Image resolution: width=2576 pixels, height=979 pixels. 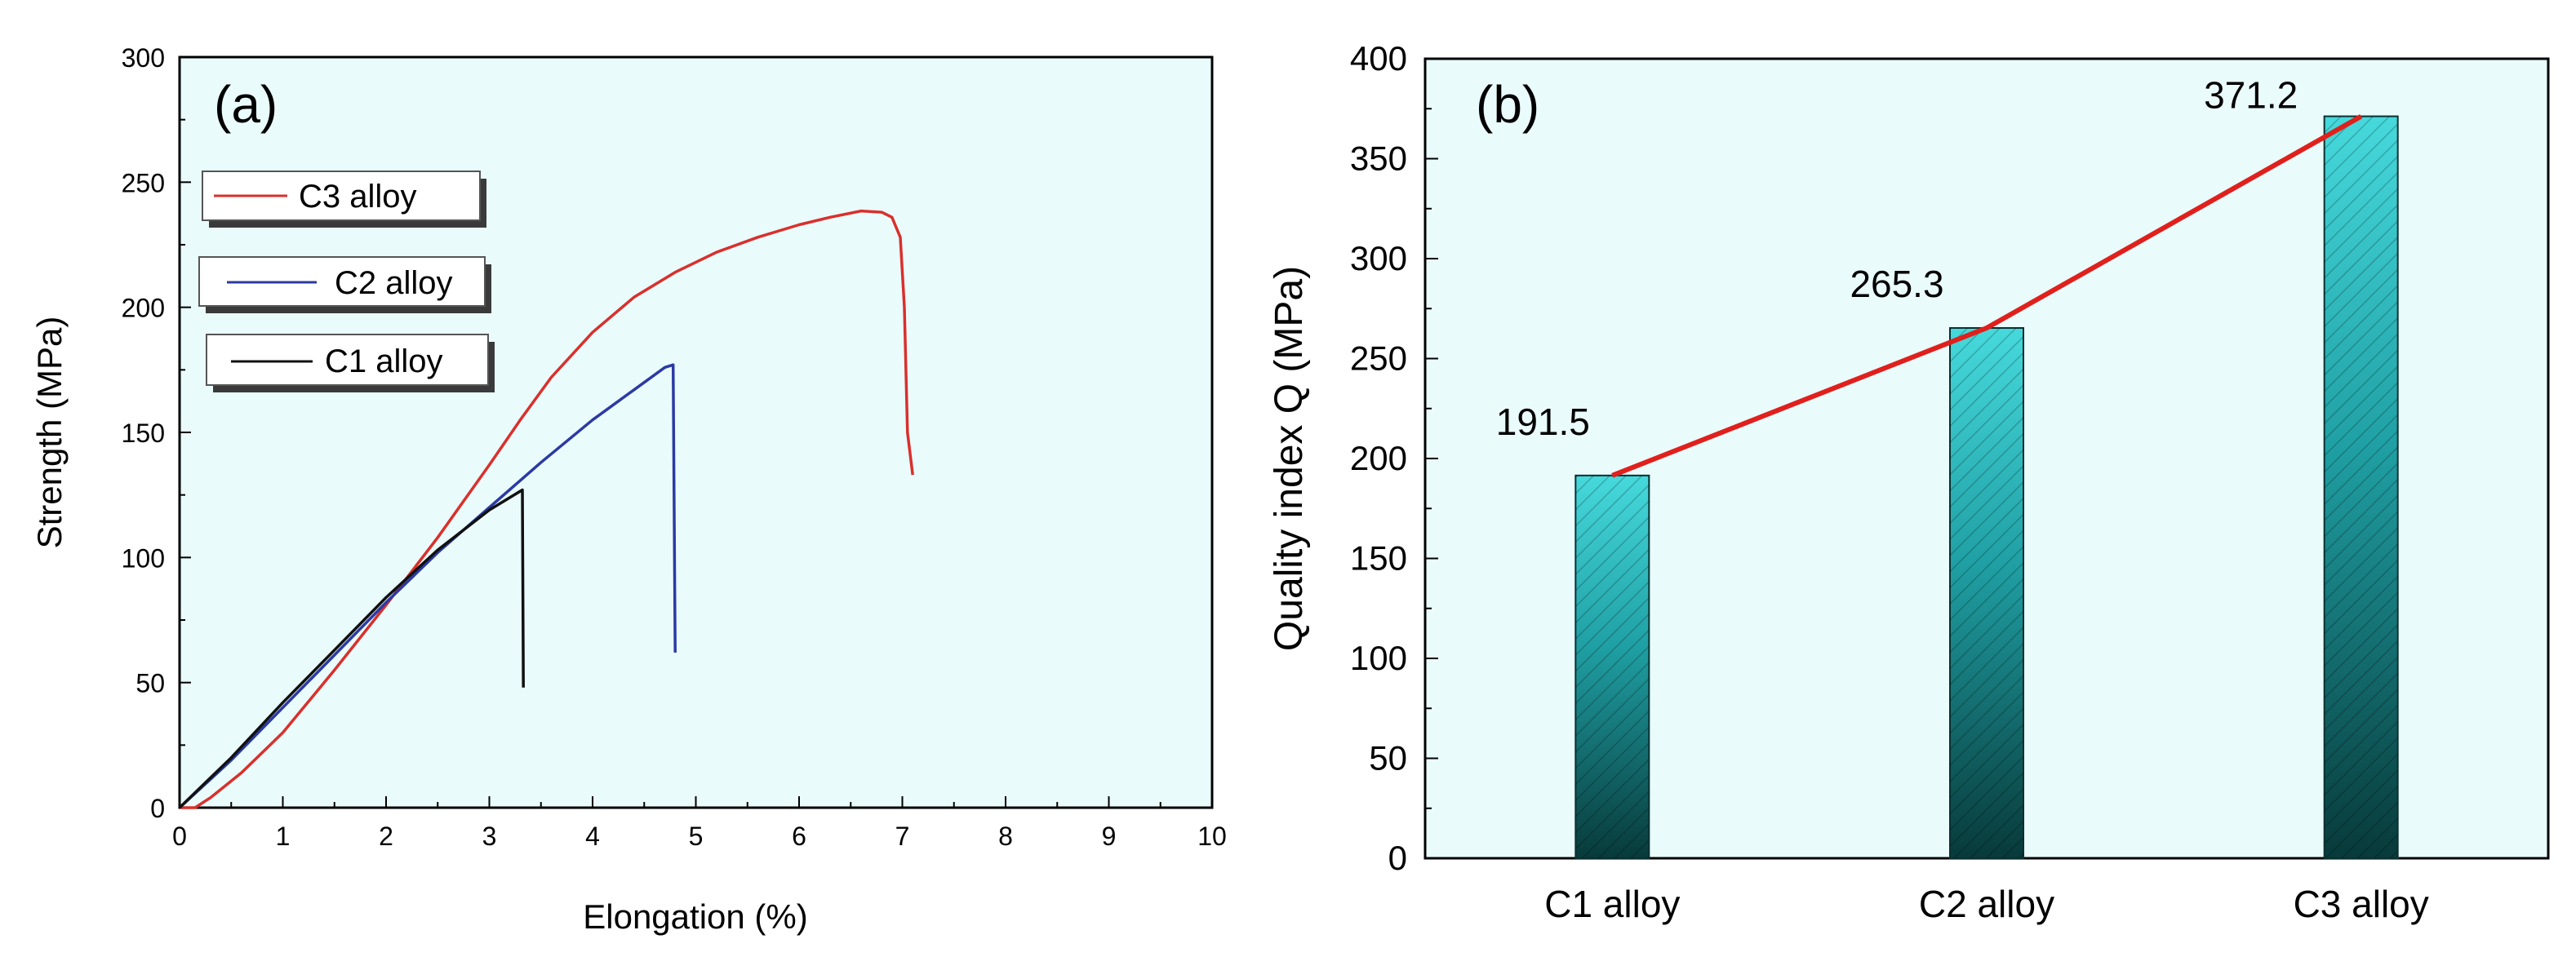 What do you see at coordinates (1378, 58) in the screenshot?
I see `y-tick-label: 400` at bounding box center [1378, 58].